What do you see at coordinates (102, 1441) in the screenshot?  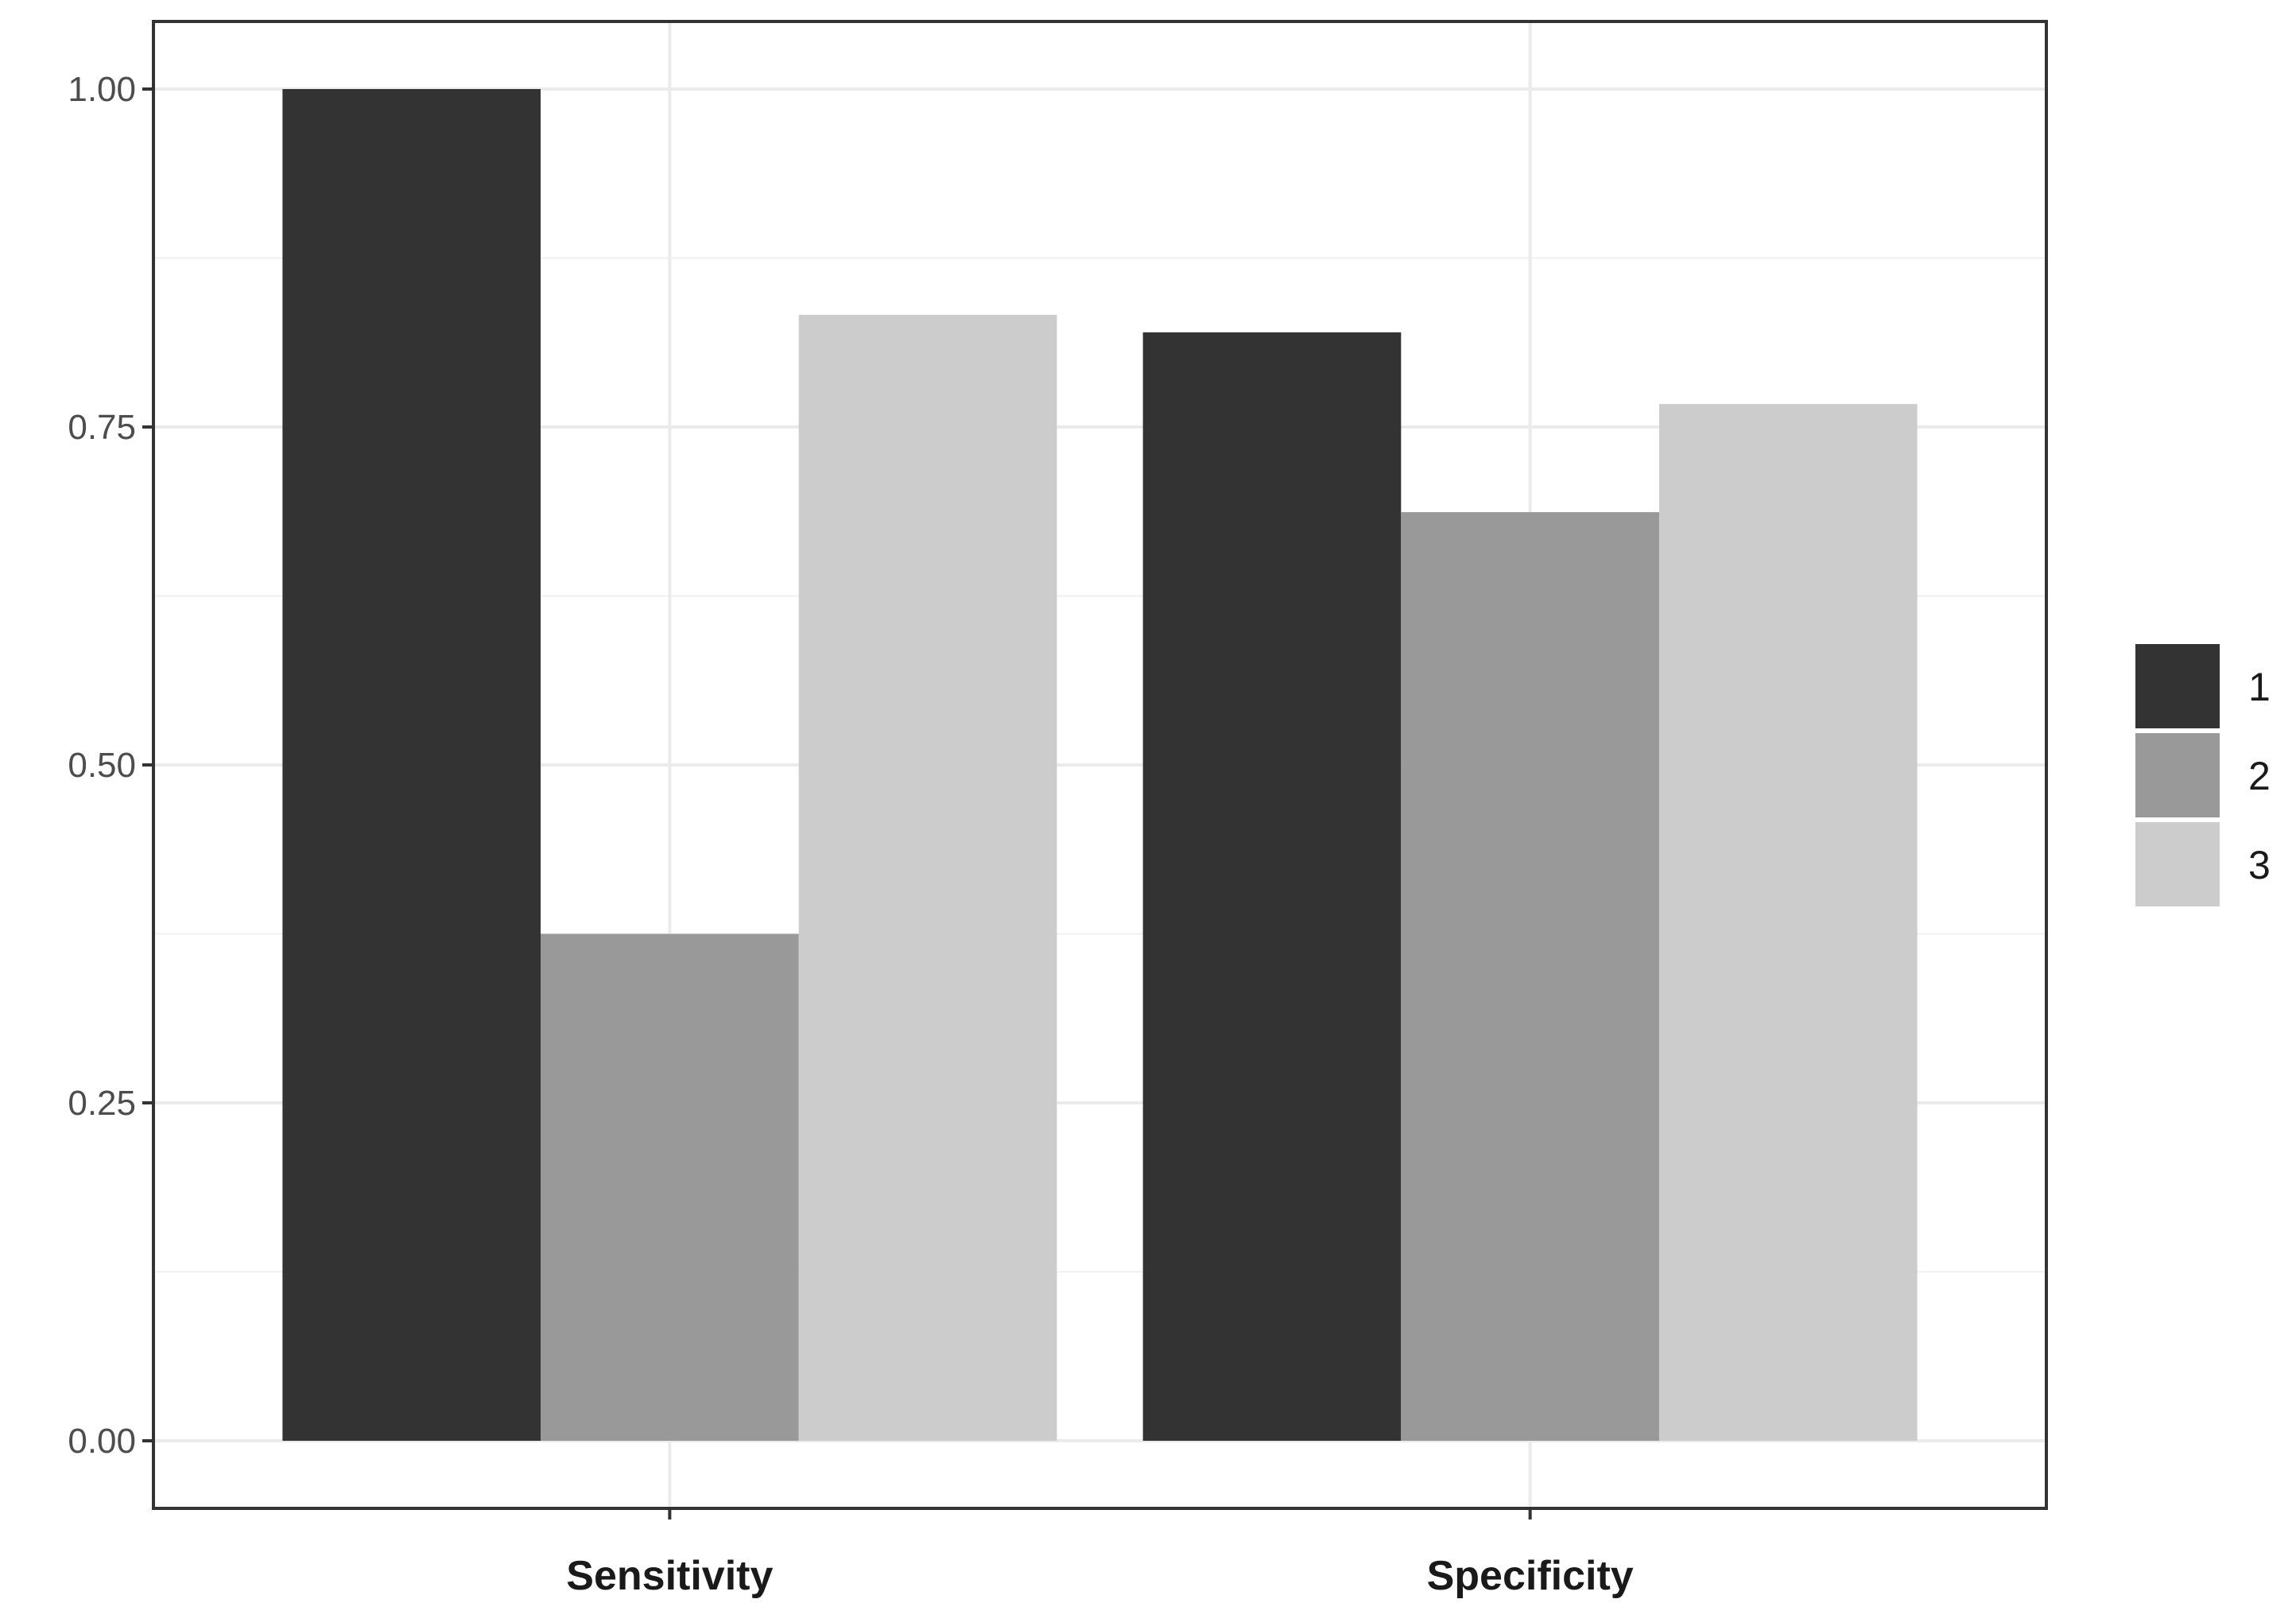 I see `y-tick-label: 0.00` at bounding box center [102, 1441].